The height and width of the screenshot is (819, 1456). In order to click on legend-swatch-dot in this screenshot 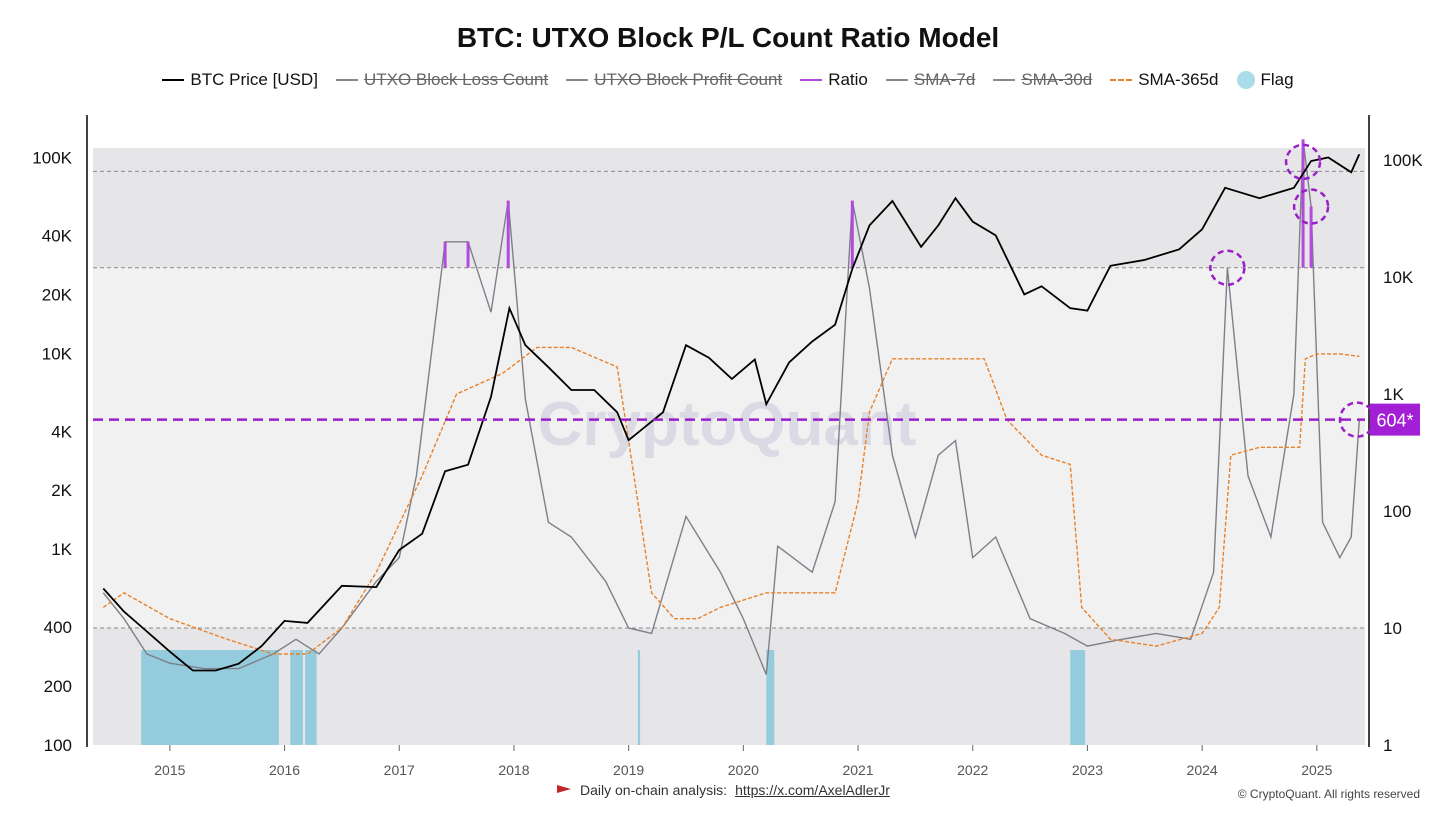, I will do `click(1245, 80)`.